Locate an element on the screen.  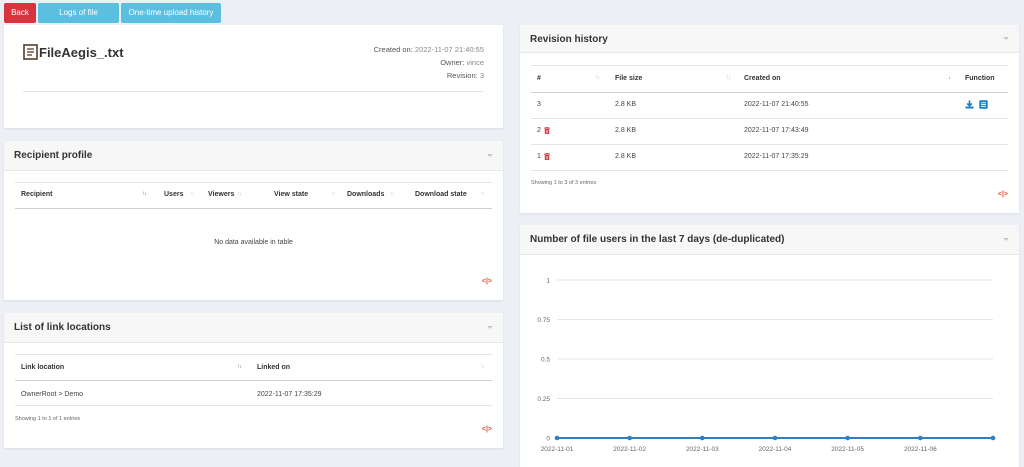
revision-created: 2022-11-07 17:43:49 is located at coordinates (776, 130).